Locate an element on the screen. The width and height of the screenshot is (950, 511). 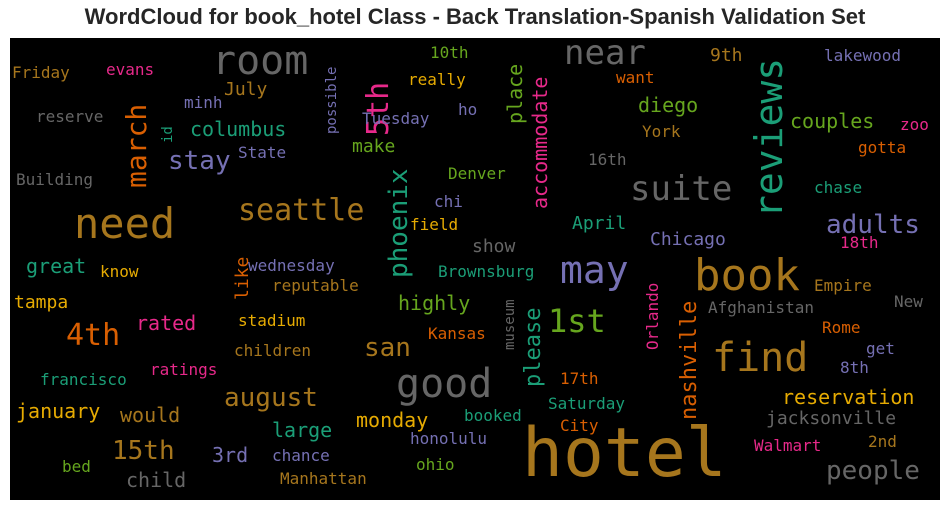
word-16th: 16th is located at coordinates (607, 159).